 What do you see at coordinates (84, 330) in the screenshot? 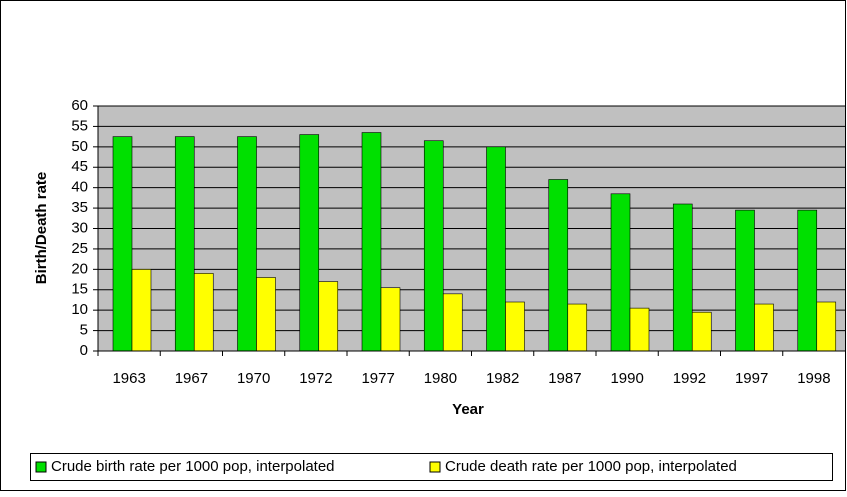
I see `y-tick-label: 5` at bounding box center [84, 330].